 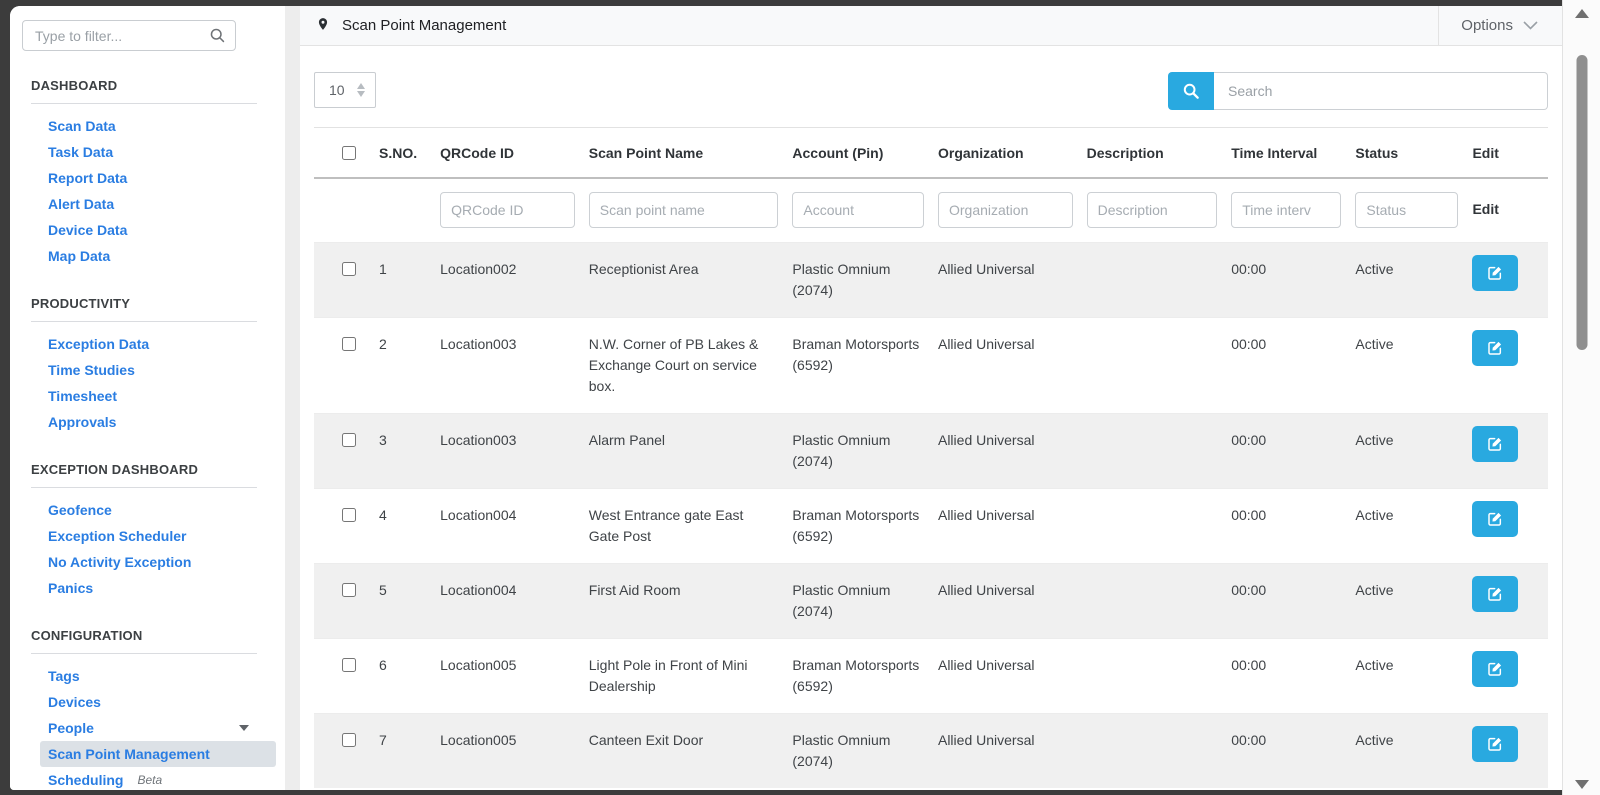 What do you see at coordinates (856, 525) in the screenshot?
I see `cell-account: Braman Motorsports (6592)` at bounding box center [856, 525].